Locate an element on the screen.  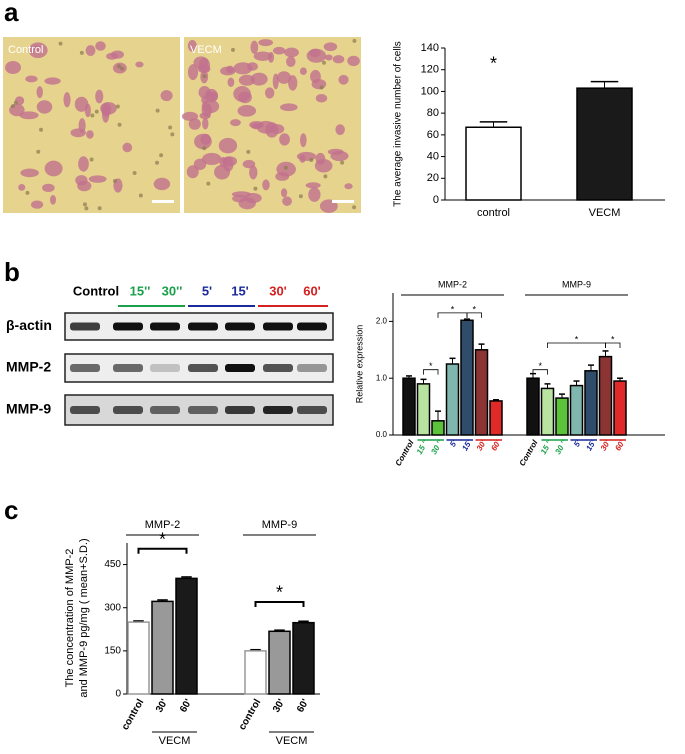
image-label: Control is located at coordinates (25, 50).